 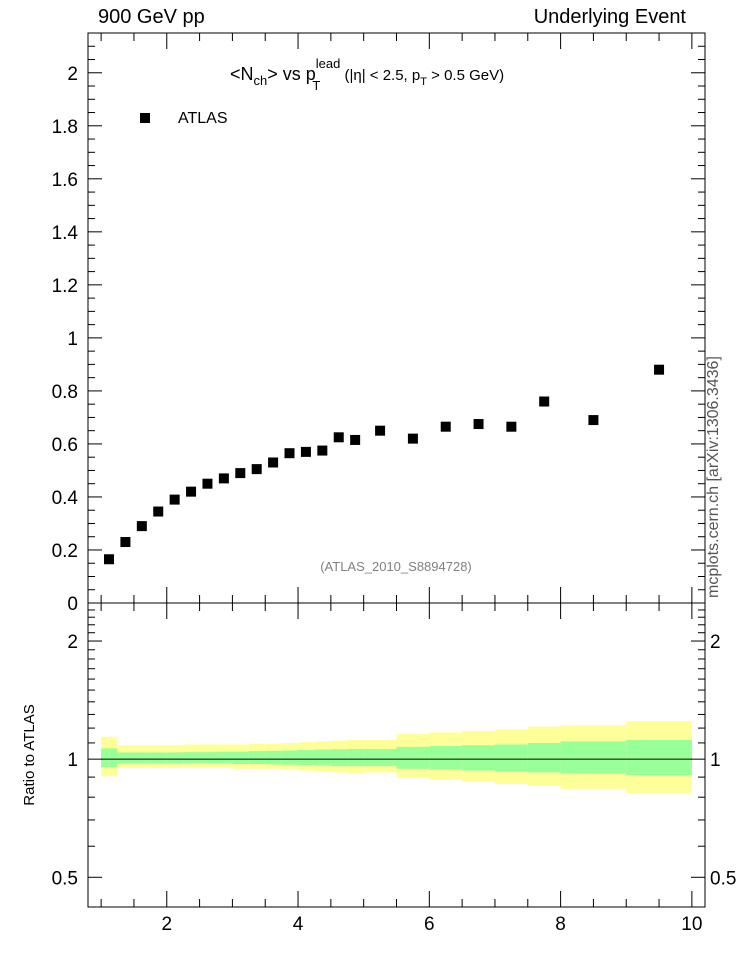 What do you see at coordinates (203, 118) in the screenshot?
I see `legend-label: ATLAS` at bounding box center [203, 118].